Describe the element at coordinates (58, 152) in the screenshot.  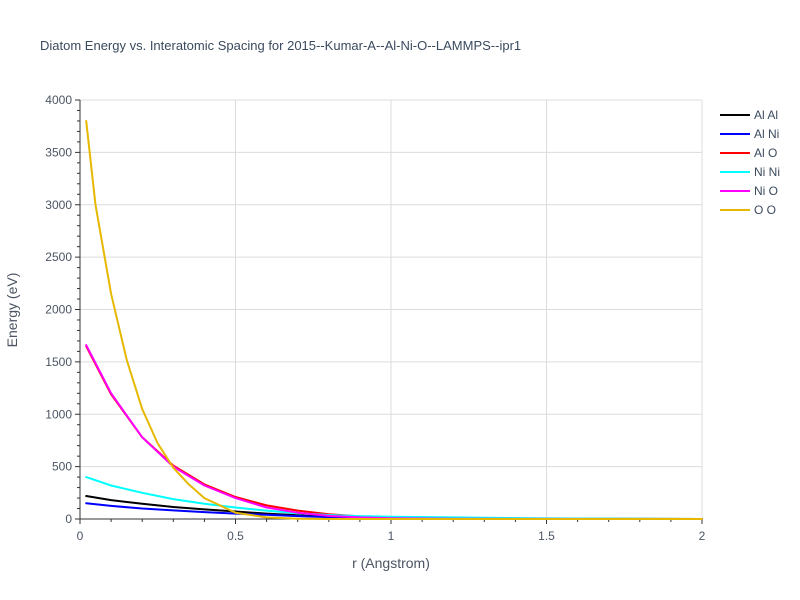
I see `y-tick-label: 3500` at that location.